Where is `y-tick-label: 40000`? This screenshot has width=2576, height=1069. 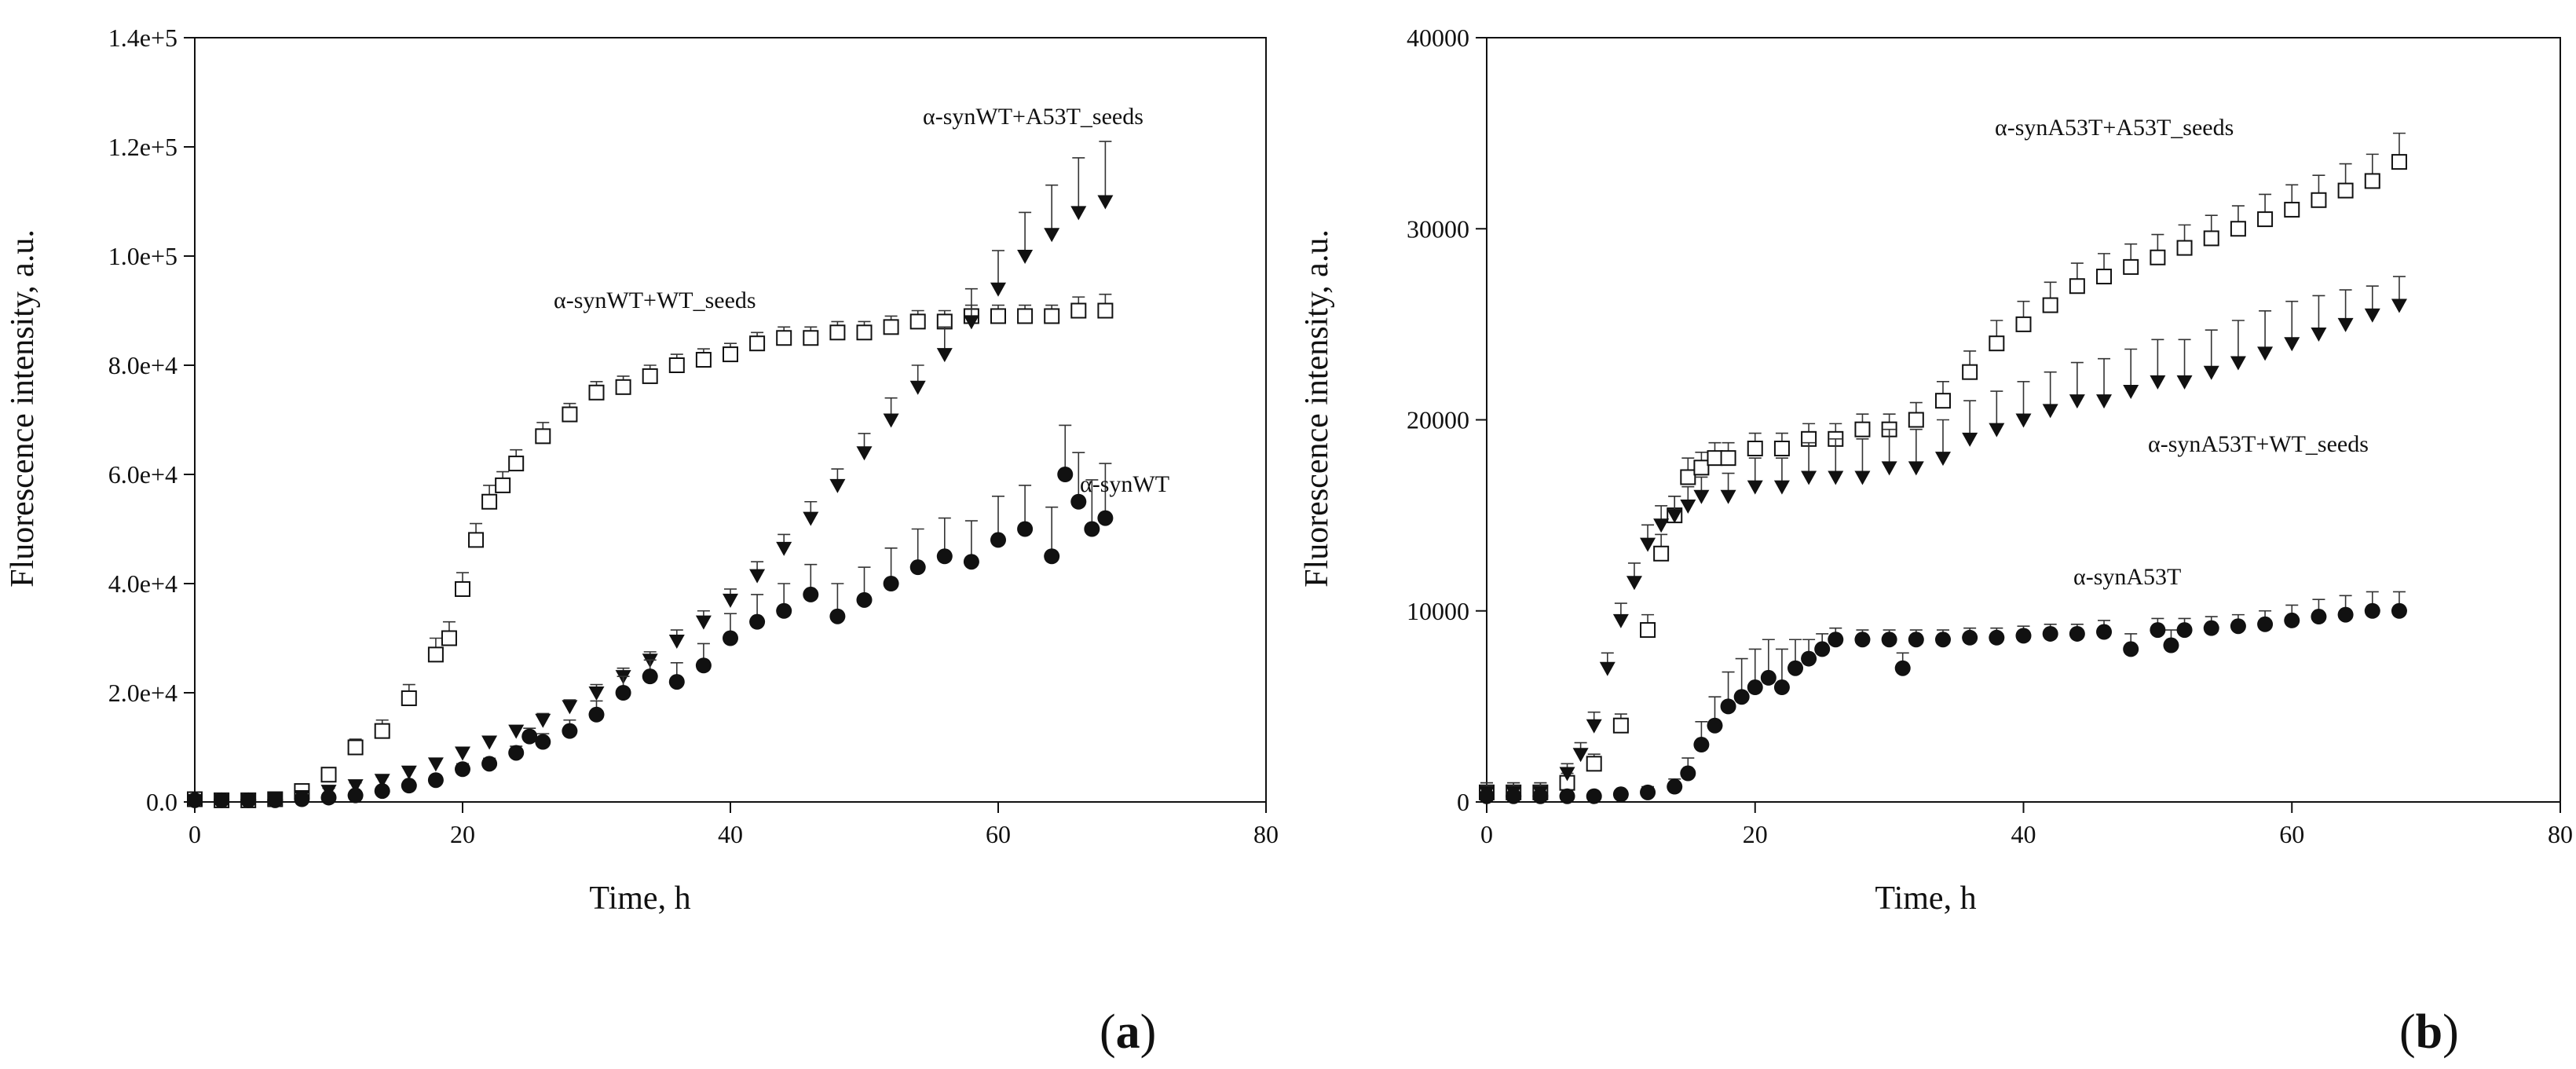
y-tick-label: 40000 is located at coordinates (1438, 38).